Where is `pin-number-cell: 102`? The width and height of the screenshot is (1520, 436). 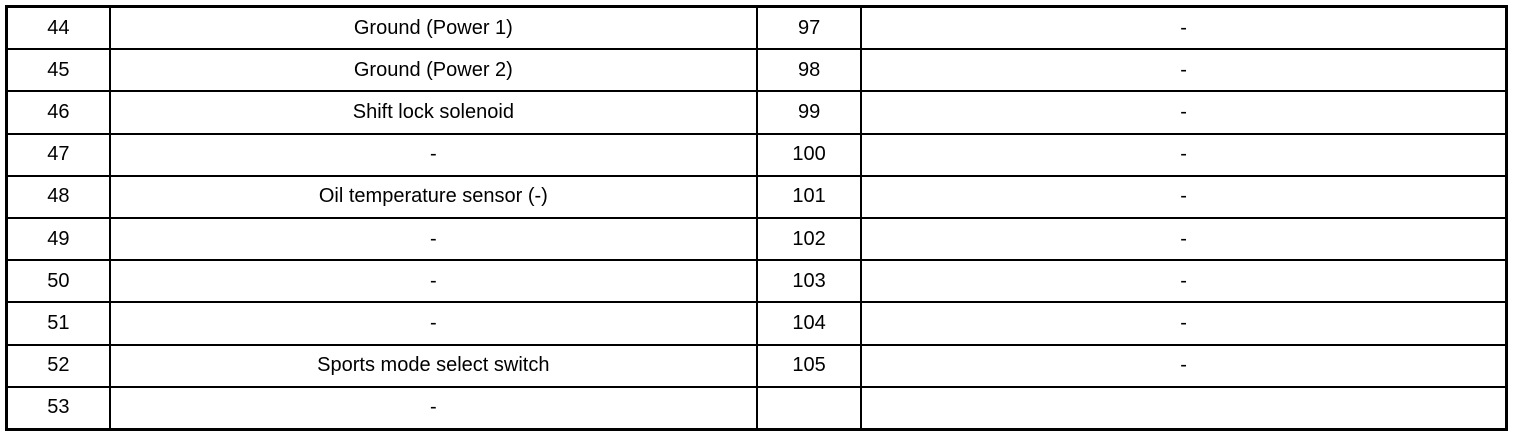
pin-number-cell: 102 is located at coordinates (809, 239).